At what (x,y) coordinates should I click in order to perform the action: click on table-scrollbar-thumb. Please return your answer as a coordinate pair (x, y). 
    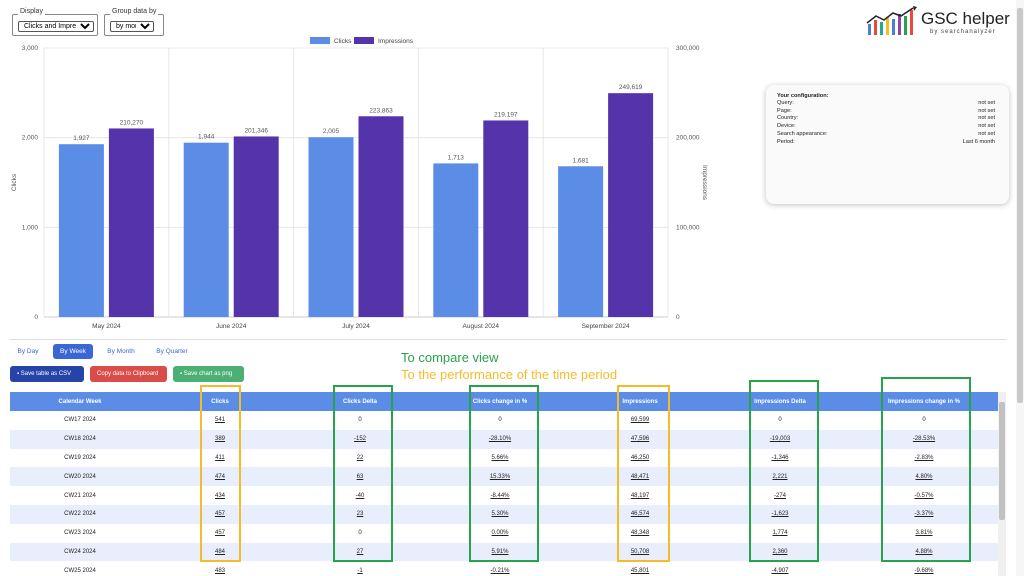
    Looking at the image, I should click on (1002, 461).